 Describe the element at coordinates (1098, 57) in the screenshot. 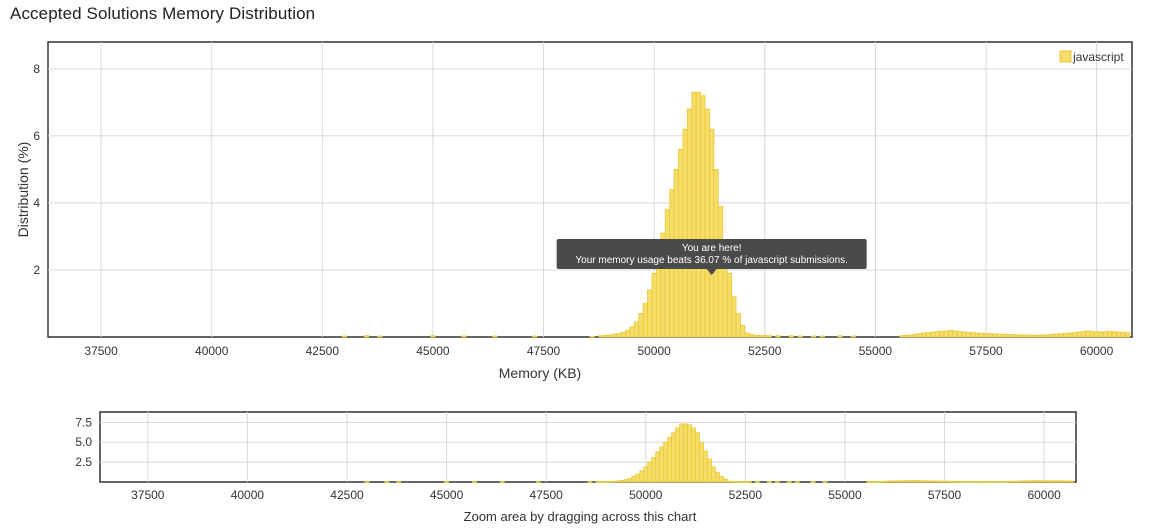

I see `legend-entry-javascript: javascript` at that location.